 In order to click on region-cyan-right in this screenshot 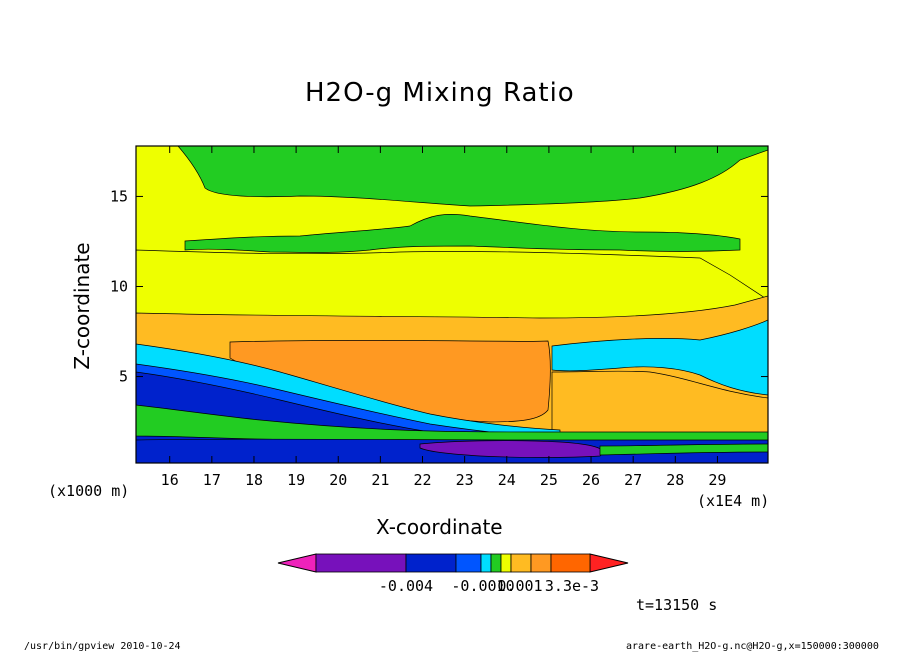, I will do `click(659, 357)`.